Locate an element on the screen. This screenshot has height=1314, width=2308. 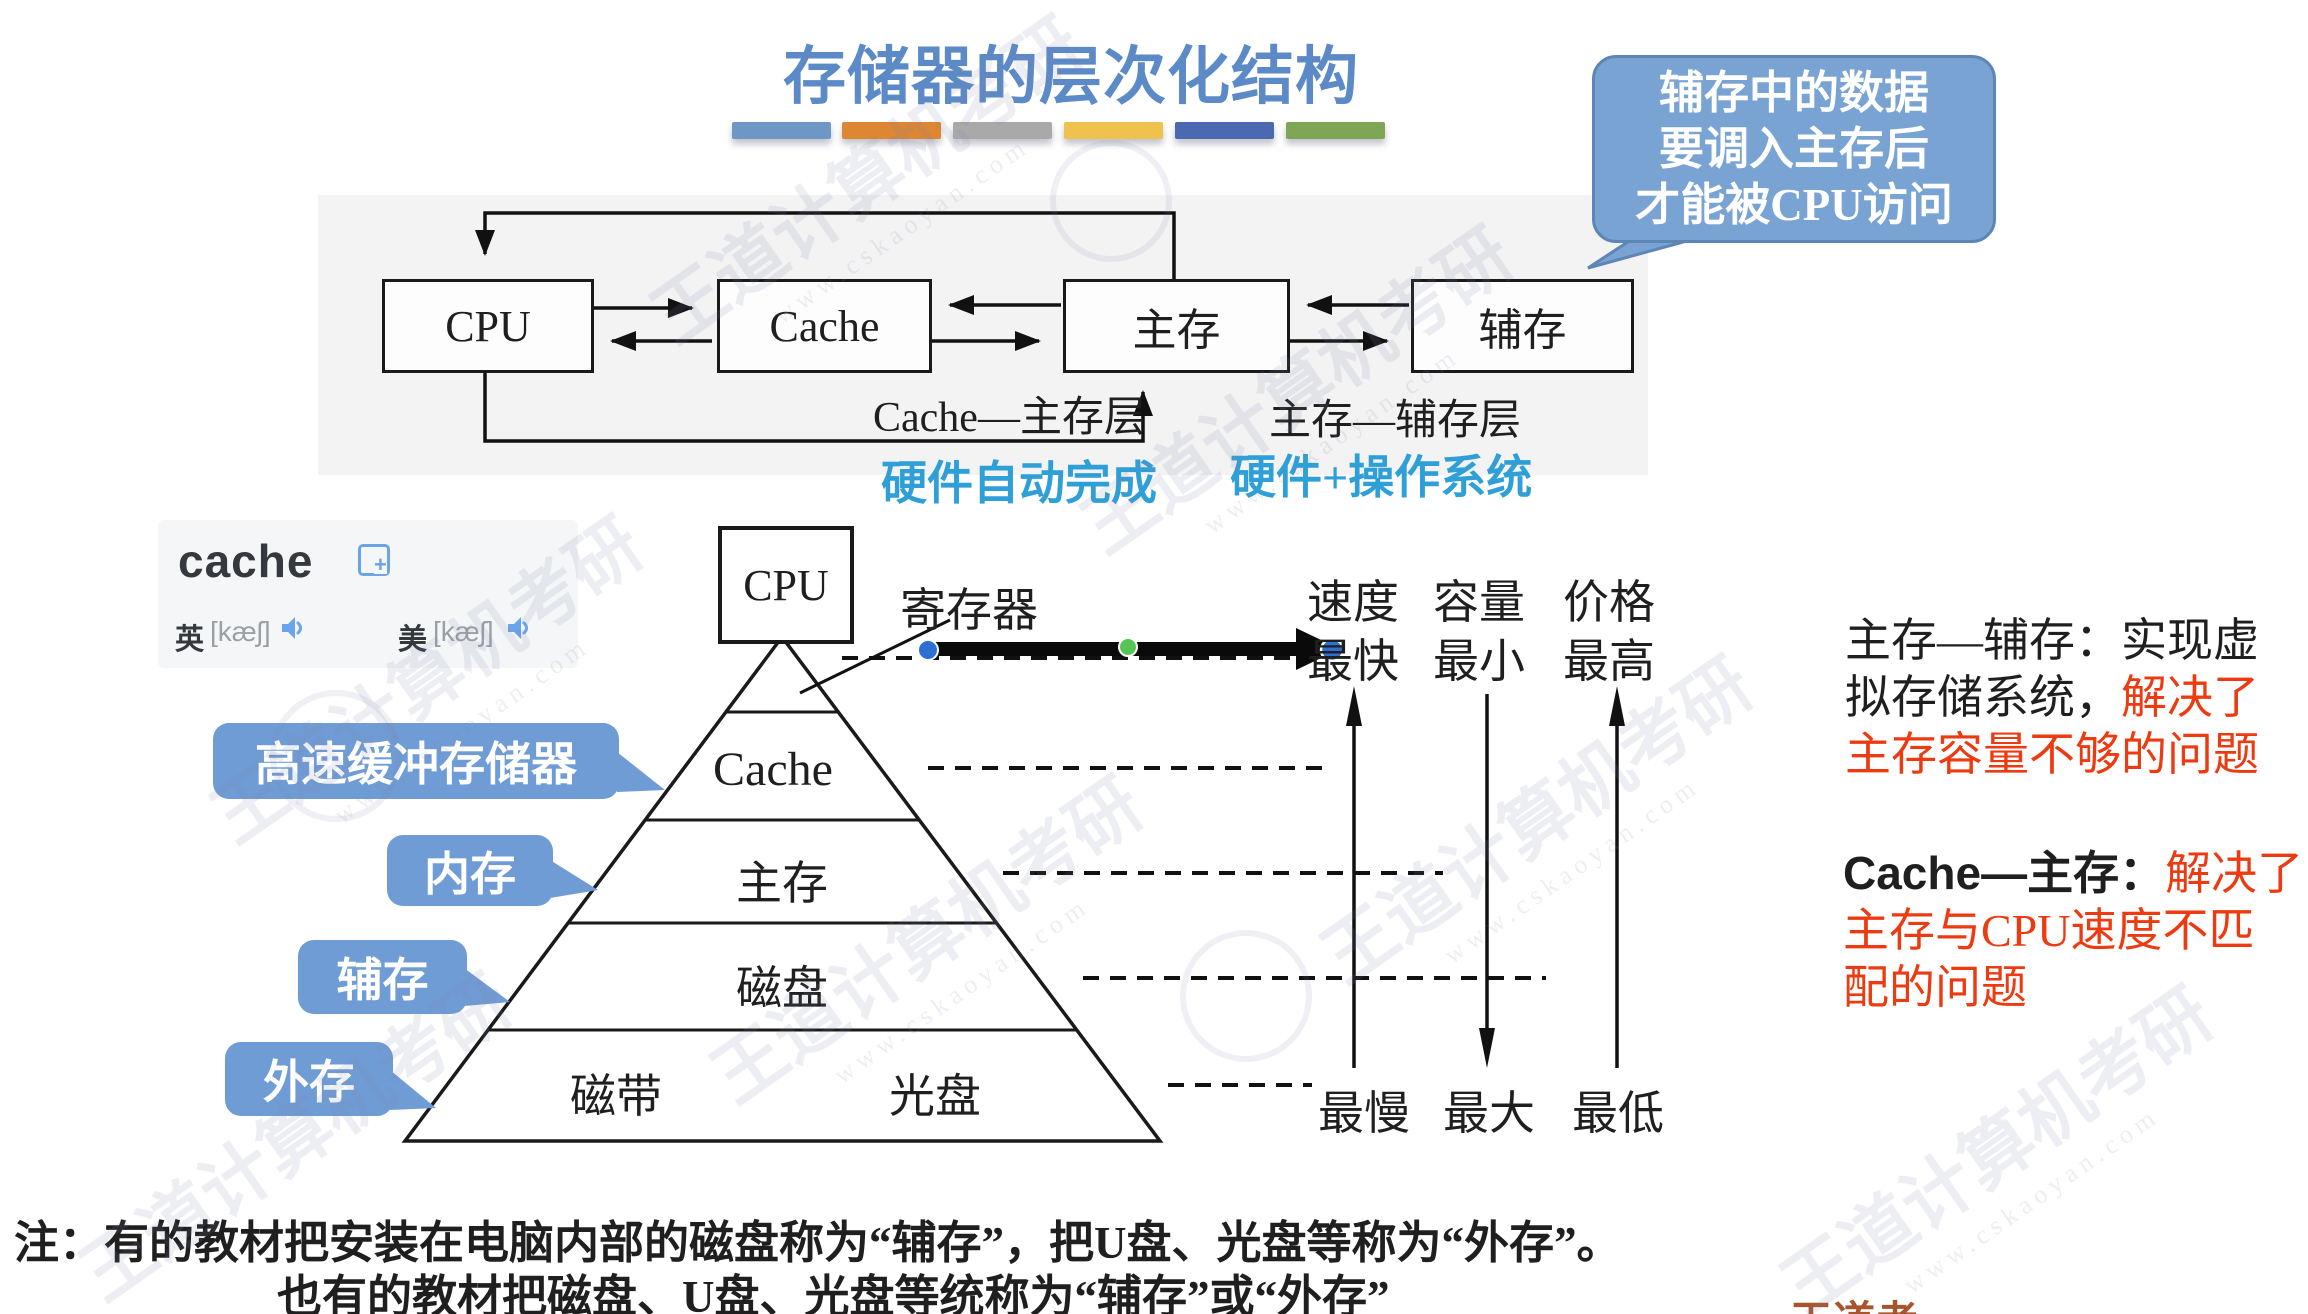
add-to-wordbook-icon is located at coordinates (374, 560).